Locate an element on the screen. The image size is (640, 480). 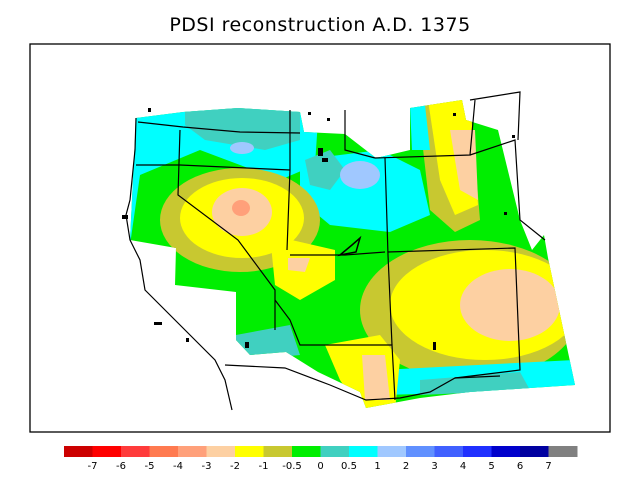
az-west-line is located at coordinates (299, 322).